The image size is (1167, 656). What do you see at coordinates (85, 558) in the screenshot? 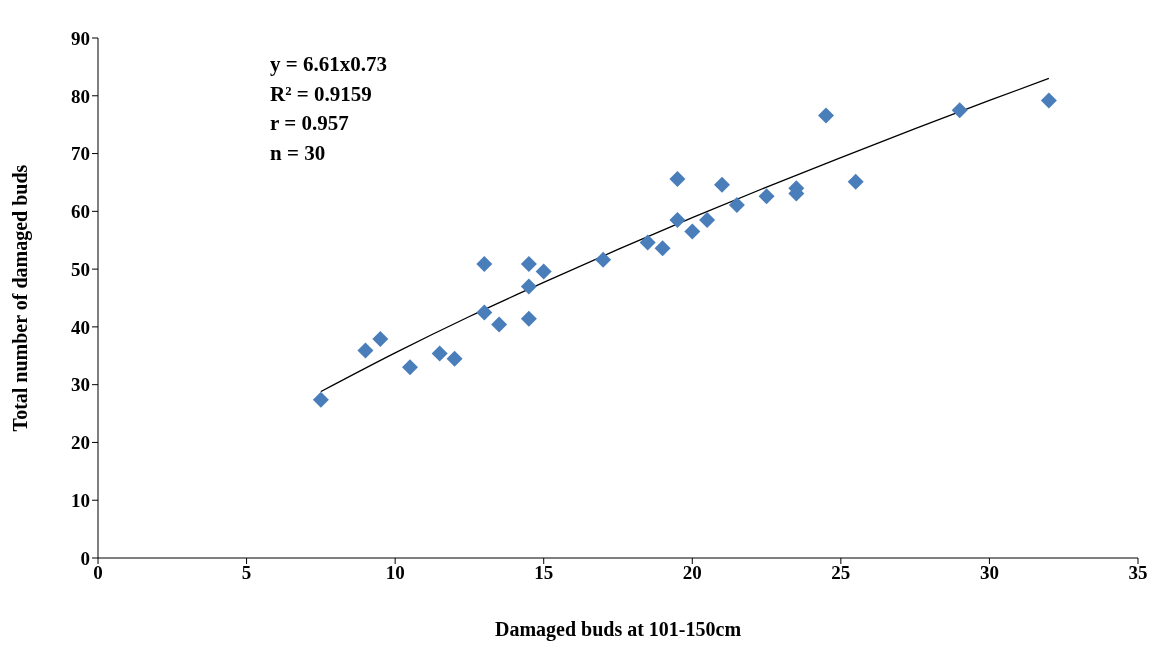
I see `y-tick-label: 0` at bounding box center [85, 558].